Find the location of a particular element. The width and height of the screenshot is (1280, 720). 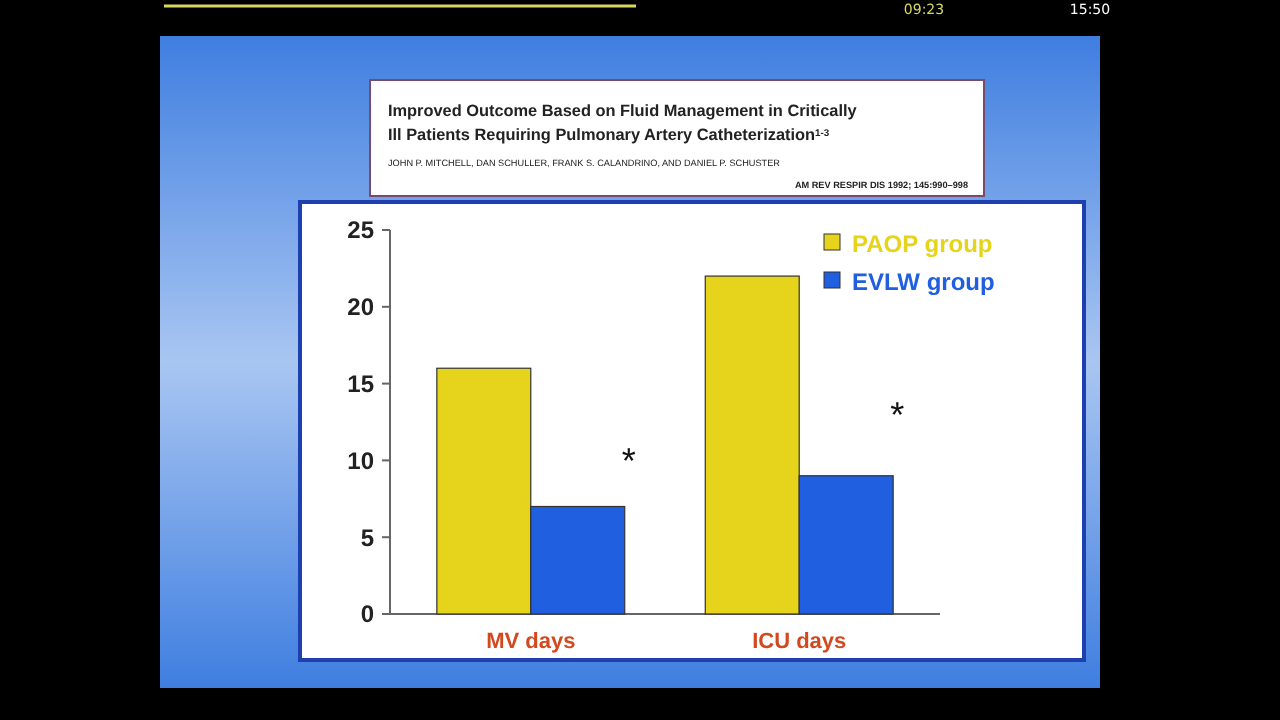

y-tick-label: 0 is located at coordinates (367, 614).